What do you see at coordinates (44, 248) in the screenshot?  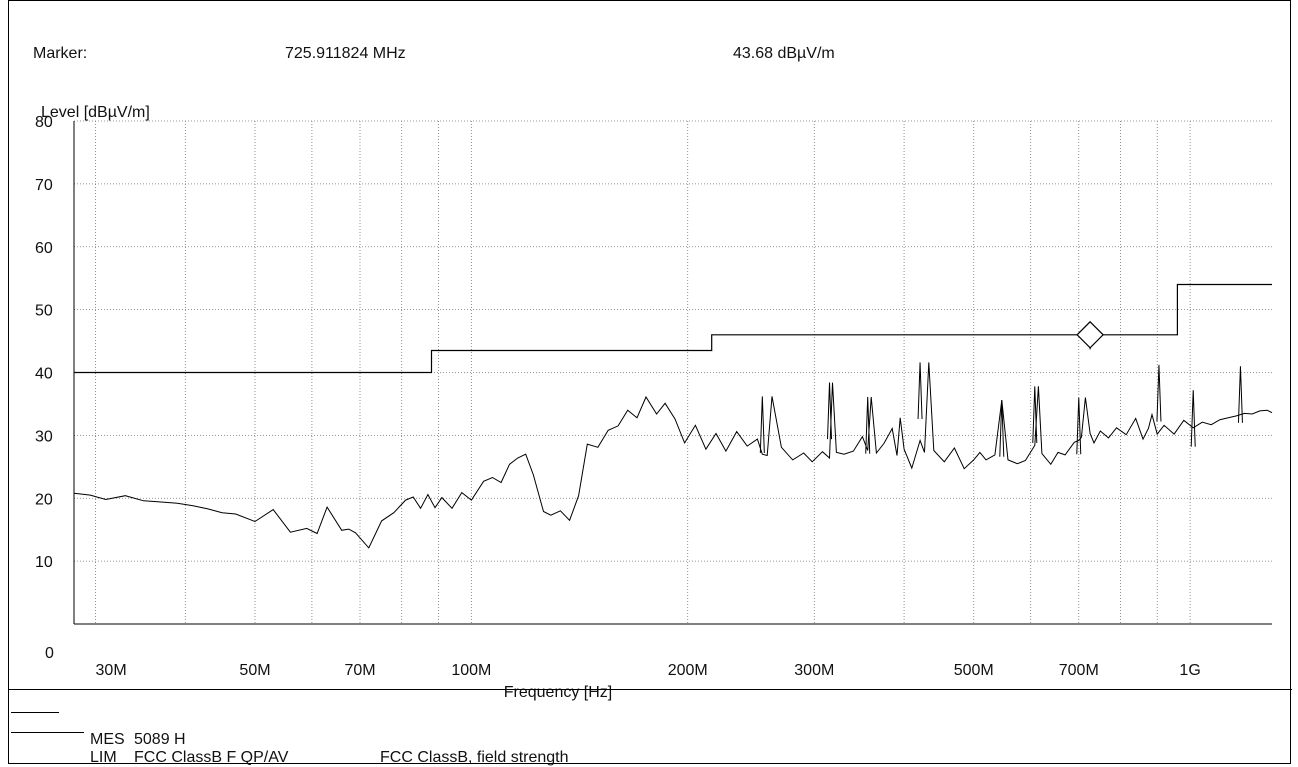 I see `y-tick-label: 60` at bounding box center [44, 248].